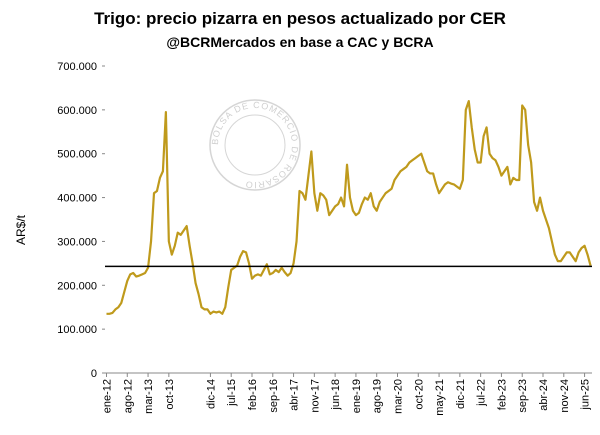 Image resolution: width=600 pixels, height=435 pixels. What do you see at coordinates (211, 394) in the screenshot?
I see `x-tick-label: dic-14` at bounding box center [211, 394].